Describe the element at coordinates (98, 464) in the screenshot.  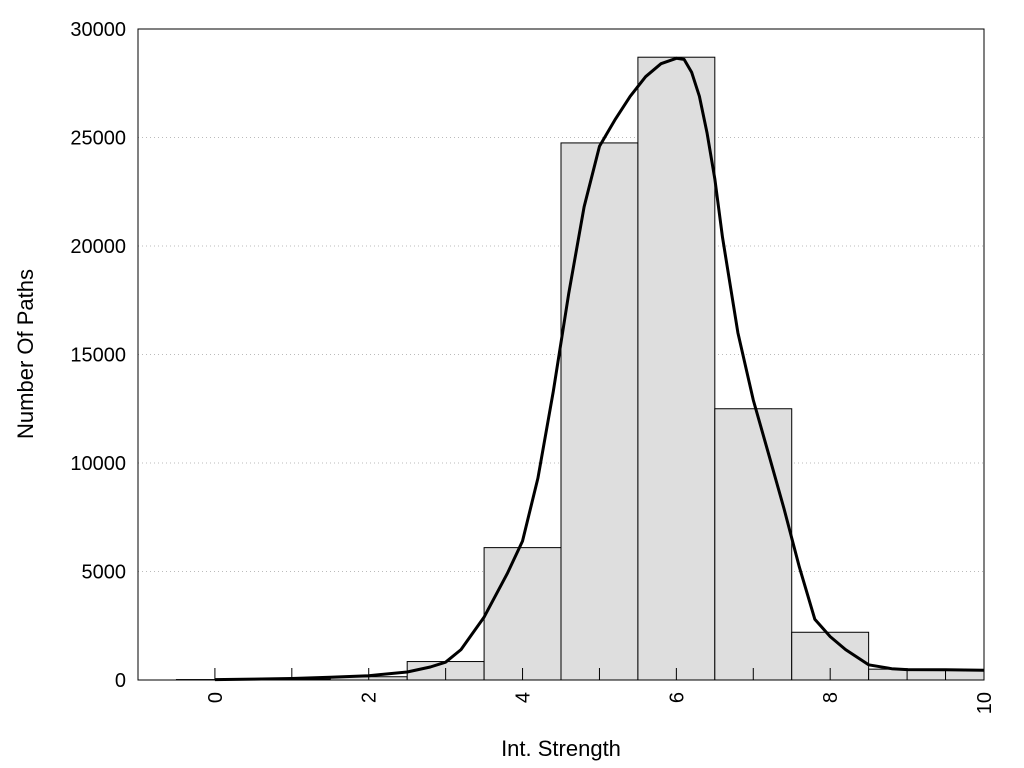
I see `y-tick-label: 10000` at that location.